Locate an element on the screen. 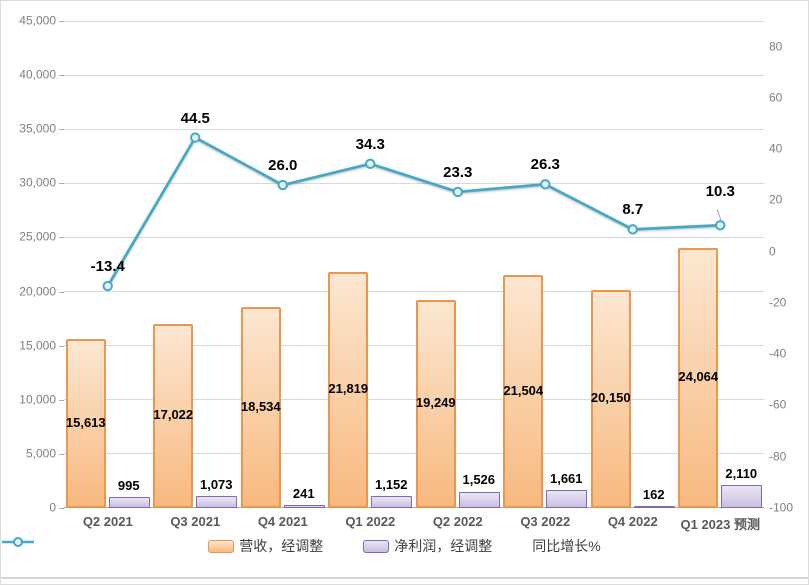 Image resolution: width=809 pixels, height=585 pixels. legend-bar-purple-swatch-icon is located at coordinates (376, 546).